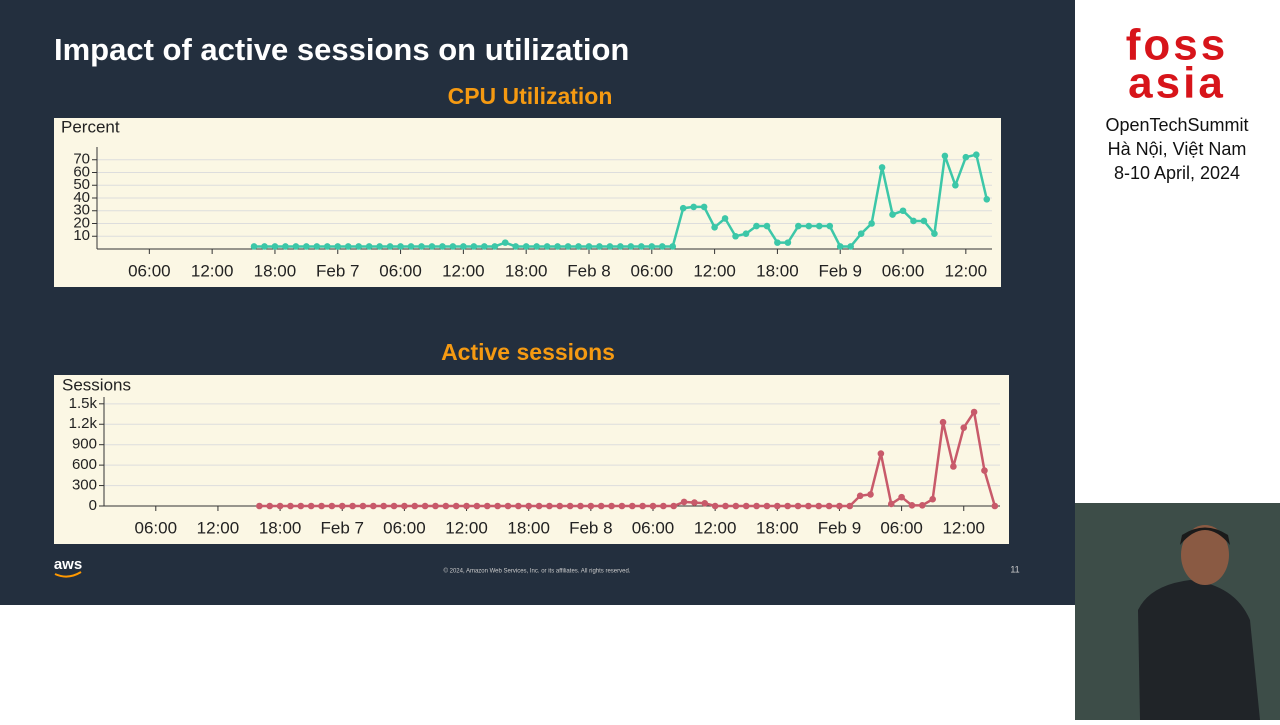  I want to click on y-tick-label: 900, so click(84, 444).